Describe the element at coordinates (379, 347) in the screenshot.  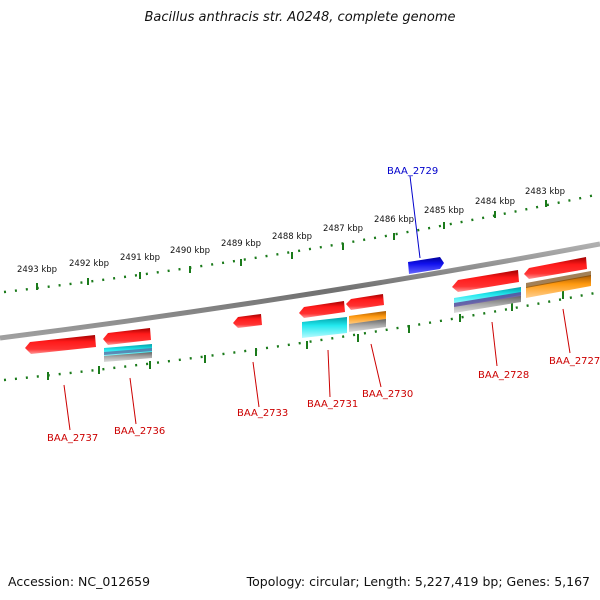
I see `gene-baa-2730: BAA_2730` at that location.